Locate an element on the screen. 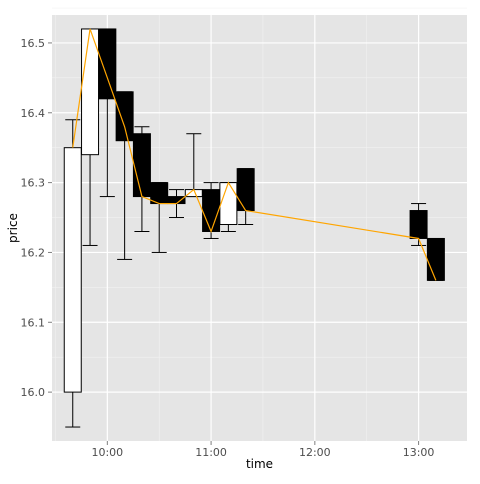 The image size is (480, 484). y-tick-label: 16.5 is located at coordinates (33, 43).